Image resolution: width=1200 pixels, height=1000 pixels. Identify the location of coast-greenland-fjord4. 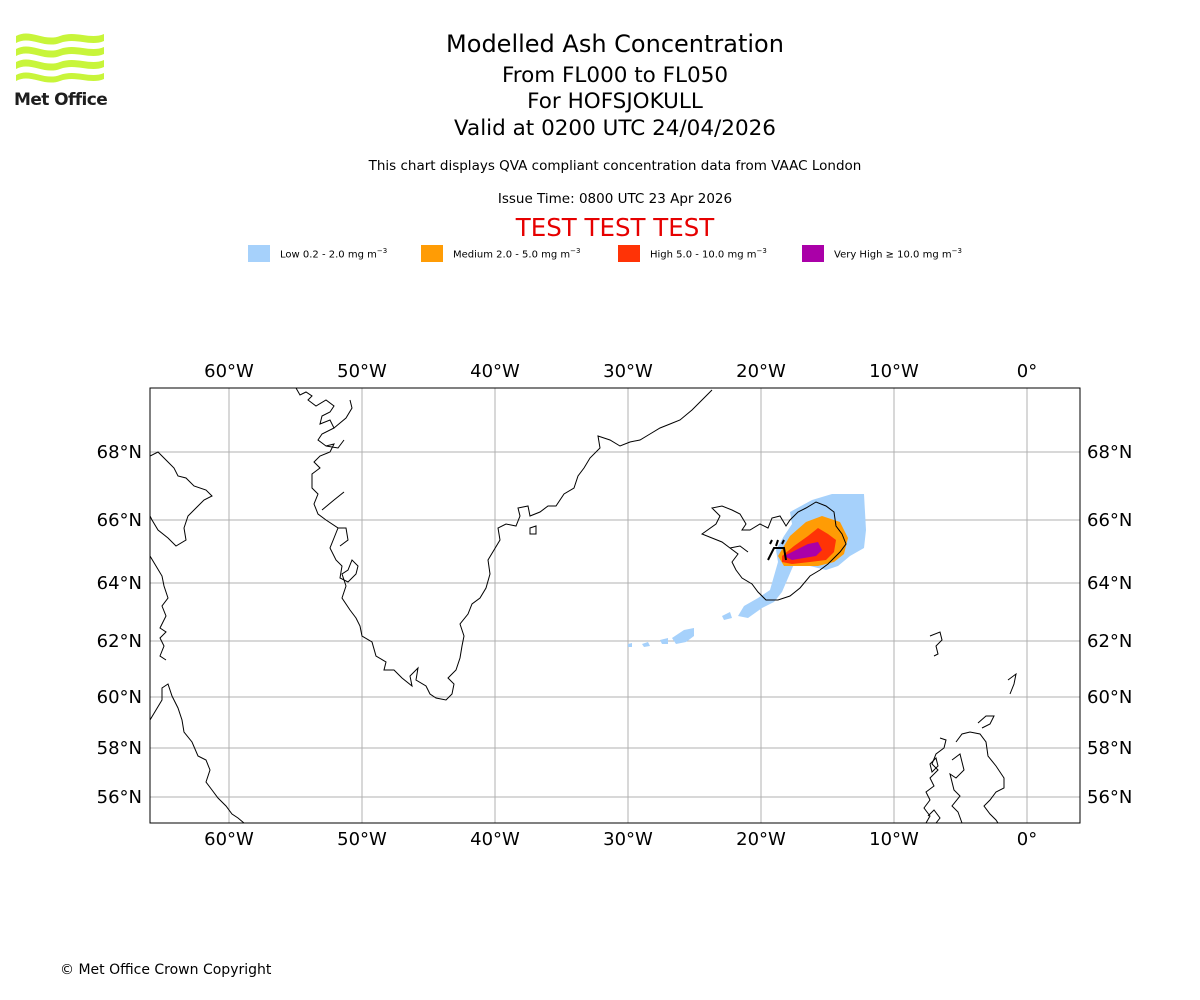
(343, 537).